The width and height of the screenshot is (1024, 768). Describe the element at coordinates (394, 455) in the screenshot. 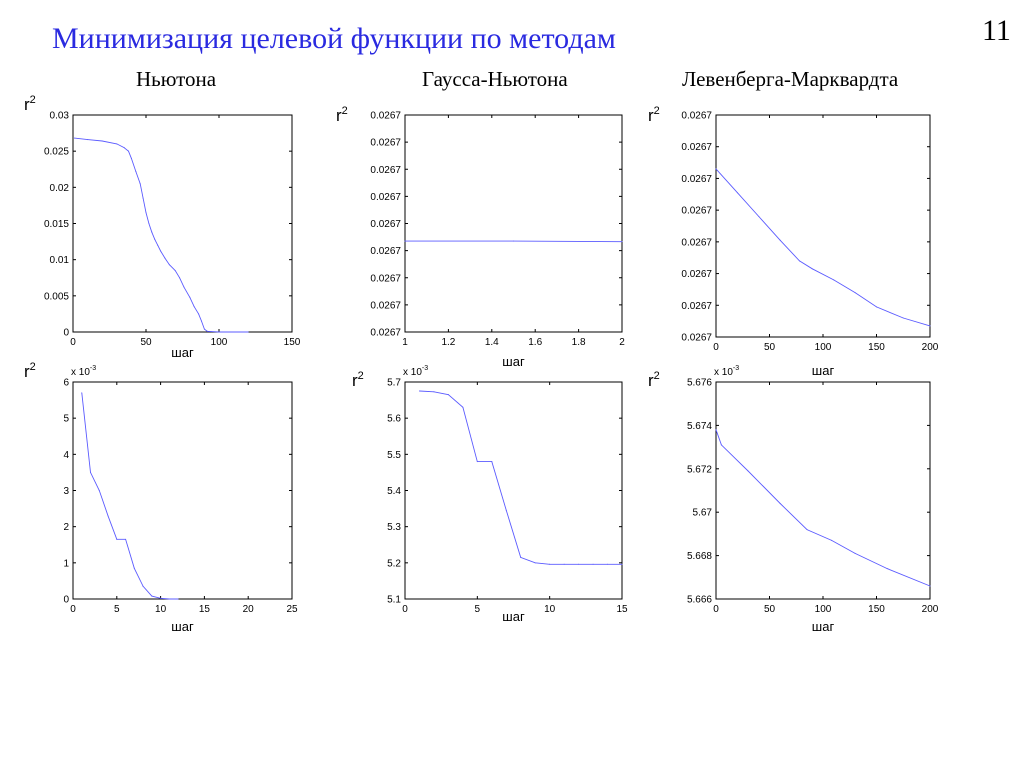

I see `y-tick-label: 5.5` at that location.